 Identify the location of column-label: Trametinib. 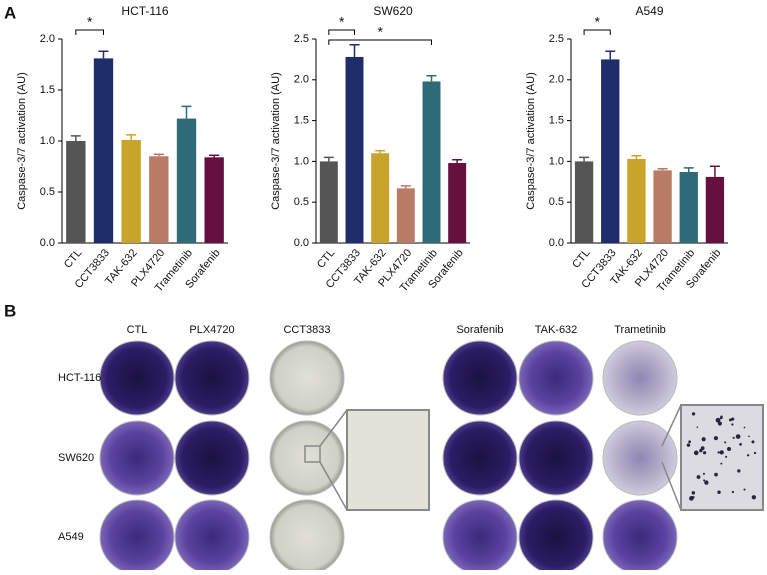
(640, 330).